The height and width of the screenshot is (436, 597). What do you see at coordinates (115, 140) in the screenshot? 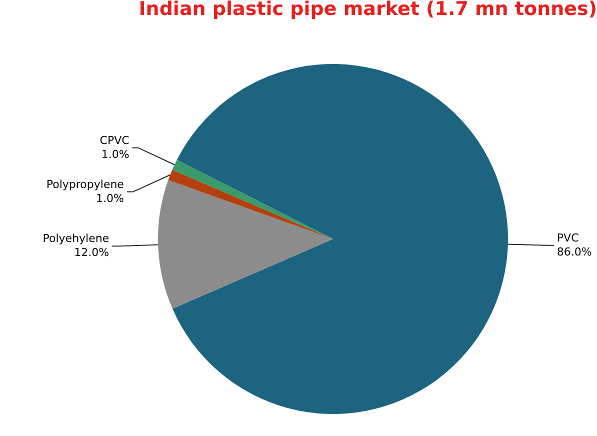
I see `slice-label: CPVC` at bounding box center [115, 140].